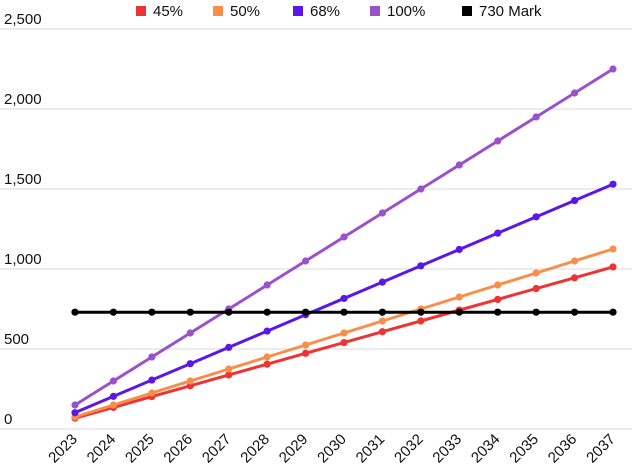  I want to click on x-tick-label: 2023, so click(63, 449).